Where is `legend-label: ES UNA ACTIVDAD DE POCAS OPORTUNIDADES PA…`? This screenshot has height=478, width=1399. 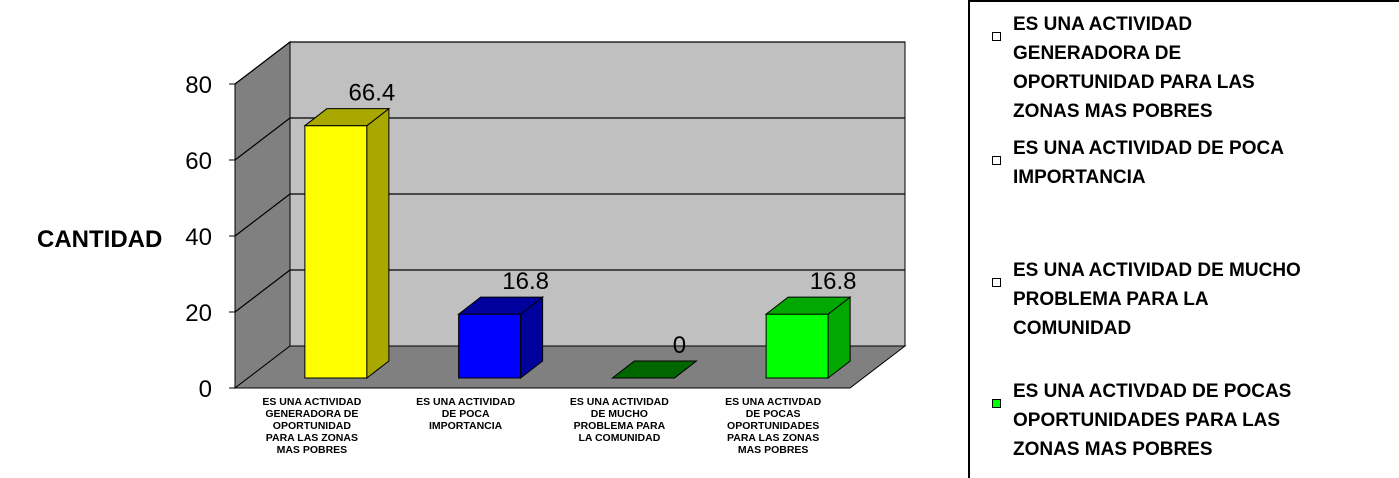 legend-label: ES UNA ACTIVDAD DE POCAS OPORTUNIDADES PA… is located at coordinates (1152, 420).